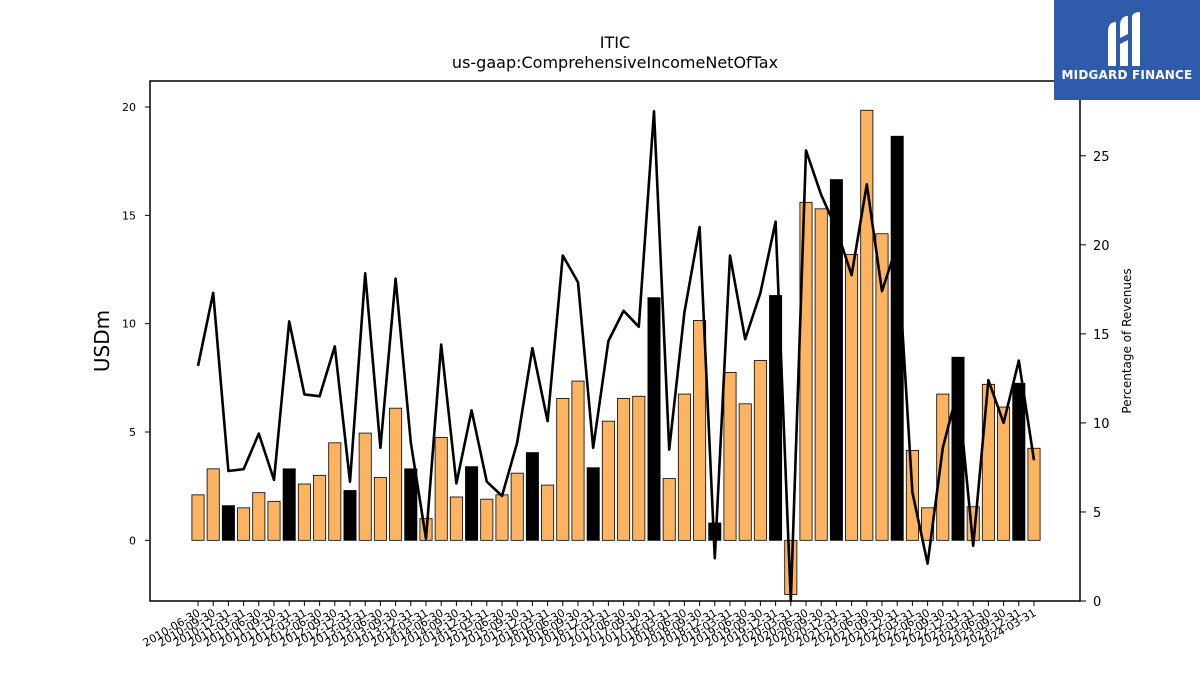 The width and height of the screenshot is (1200, 675). I want to click on y2-tick-label: 0, so click(1097, 602).